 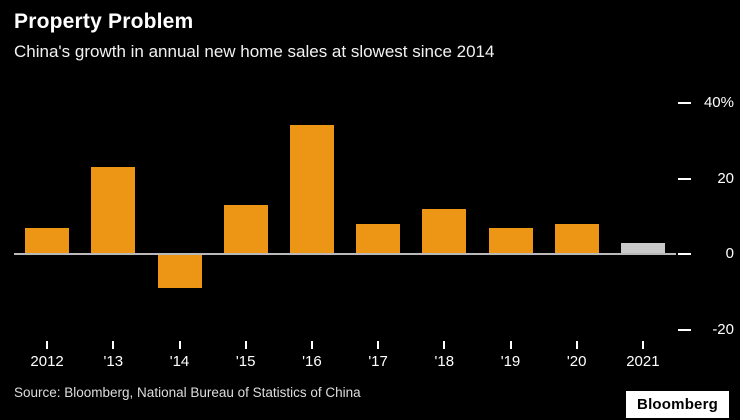 I want to click on x-axis: 2012 '13 '14 '15 '16 '17 '18 '19 '20 2021, so click(x=345, y=361).